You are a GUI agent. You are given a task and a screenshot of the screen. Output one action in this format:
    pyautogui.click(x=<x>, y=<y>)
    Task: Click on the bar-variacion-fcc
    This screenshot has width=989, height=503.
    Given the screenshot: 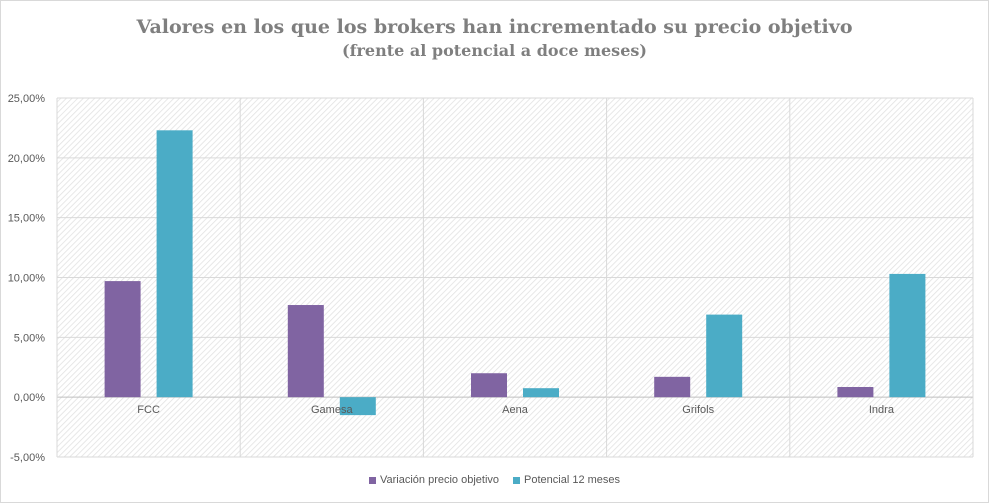 What is the action you would take?
    pyautogui.click(x=122, y=339)
    